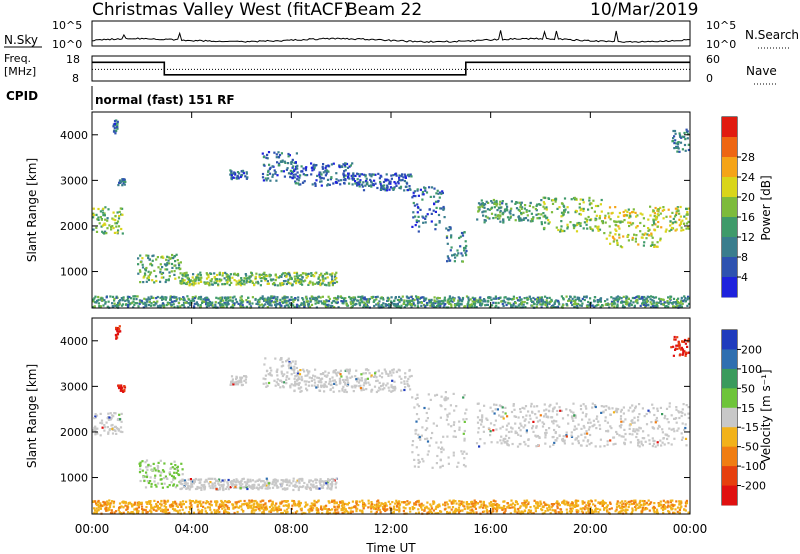 Image resolution: width=800 pixels, height=554 pixels. Describe the element at coordinates (721, 44) in the screenshot. I see `noise-right-tick-bottom: 10^0` at that location.